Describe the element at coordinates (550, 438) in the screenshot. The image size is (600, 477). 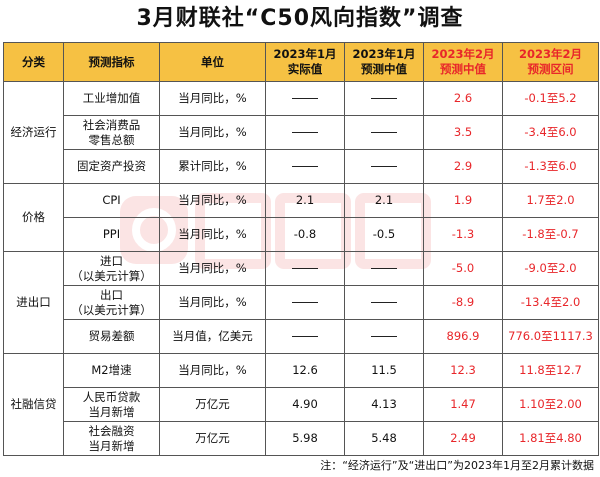
I see `feb-range-cell: 1.81至4.80` at that location.